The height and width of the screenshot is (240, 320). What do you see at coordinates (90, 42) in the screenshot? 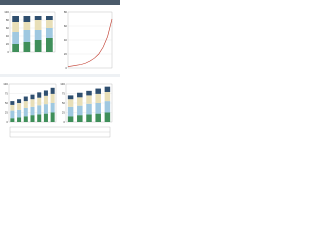
I see `line` at bounding box center [90, 42].